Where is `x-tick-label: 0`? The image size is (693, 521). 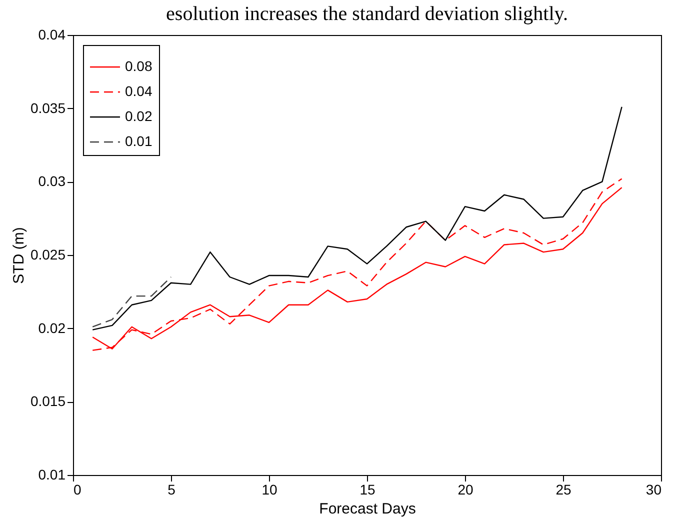 x-tick-label: 0 is located at coordinates (78, 490).